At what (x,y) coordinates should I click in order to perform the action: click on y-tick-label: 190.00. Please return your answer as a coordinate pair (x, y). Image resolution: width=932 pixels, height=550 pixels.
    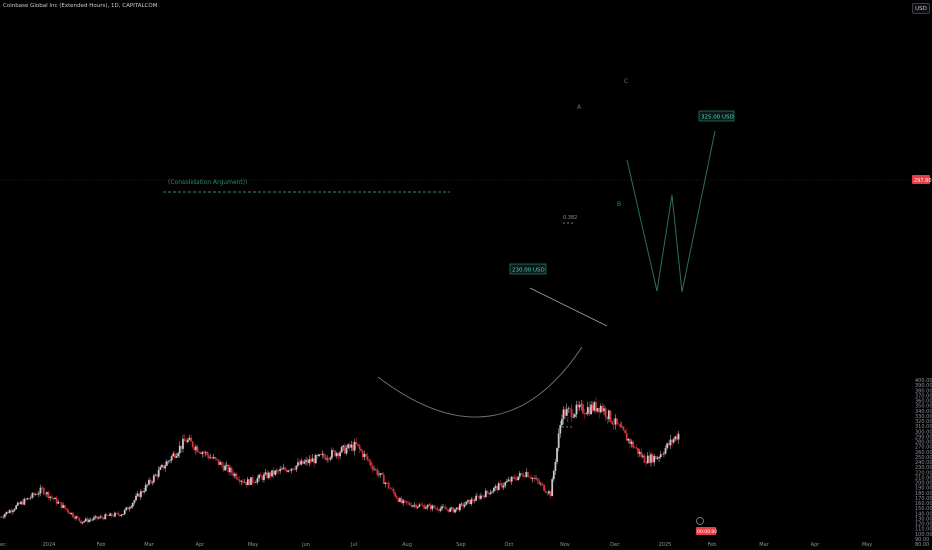
    Looking at the image, I should click on (923, 489).